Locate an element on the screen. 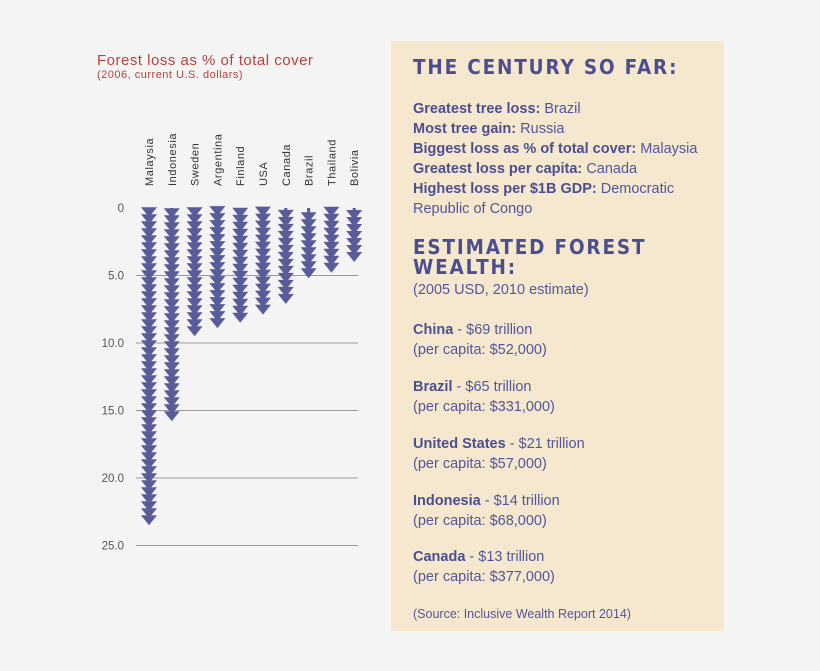 The image size is (820, 671). fact-value: Russia is located at coordinates (540, 129).